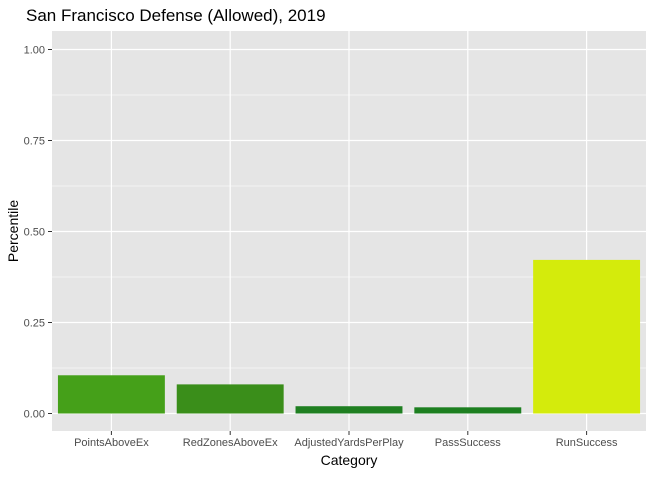 The image size is (653, 479). What do you see at coordinates (230, 443) in the screenshot?
I see `x-tick-label: RedZonesAboveEx` at bounding box center [230, 443].